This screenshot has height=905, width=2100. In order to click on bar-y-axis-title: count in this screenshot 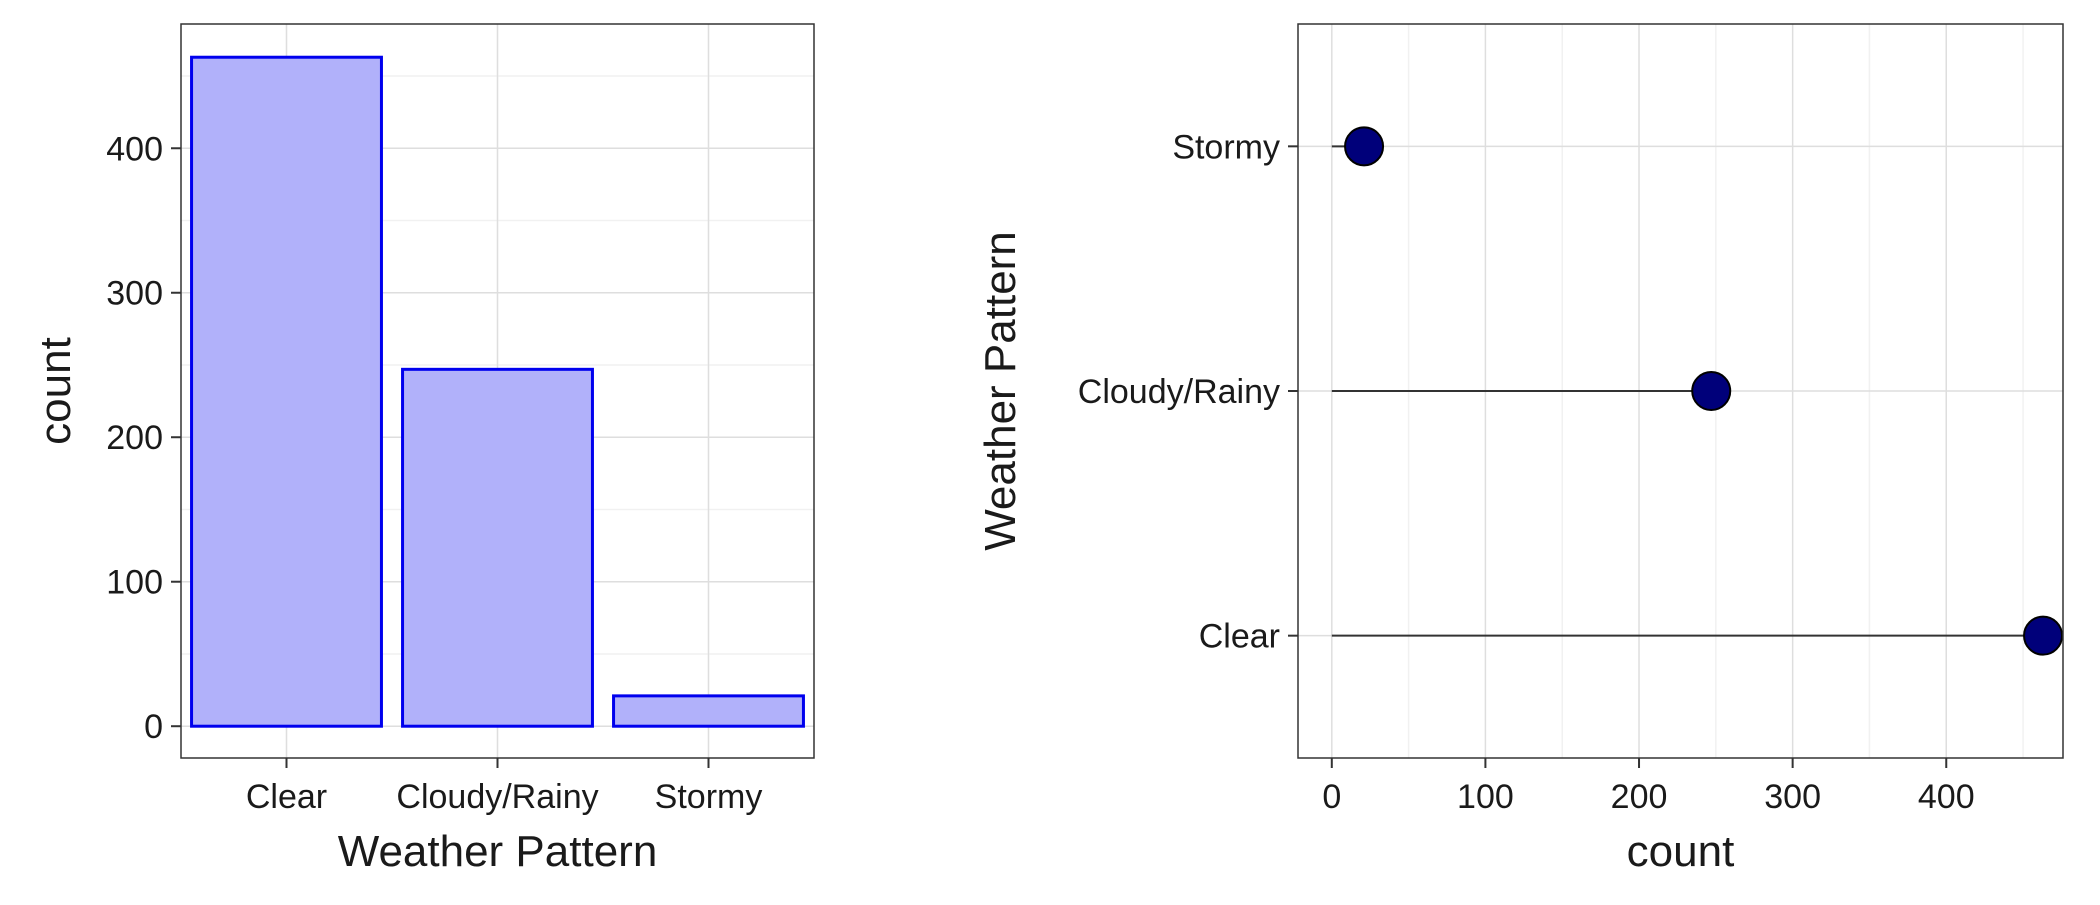, I will do `click(55, 391)`.